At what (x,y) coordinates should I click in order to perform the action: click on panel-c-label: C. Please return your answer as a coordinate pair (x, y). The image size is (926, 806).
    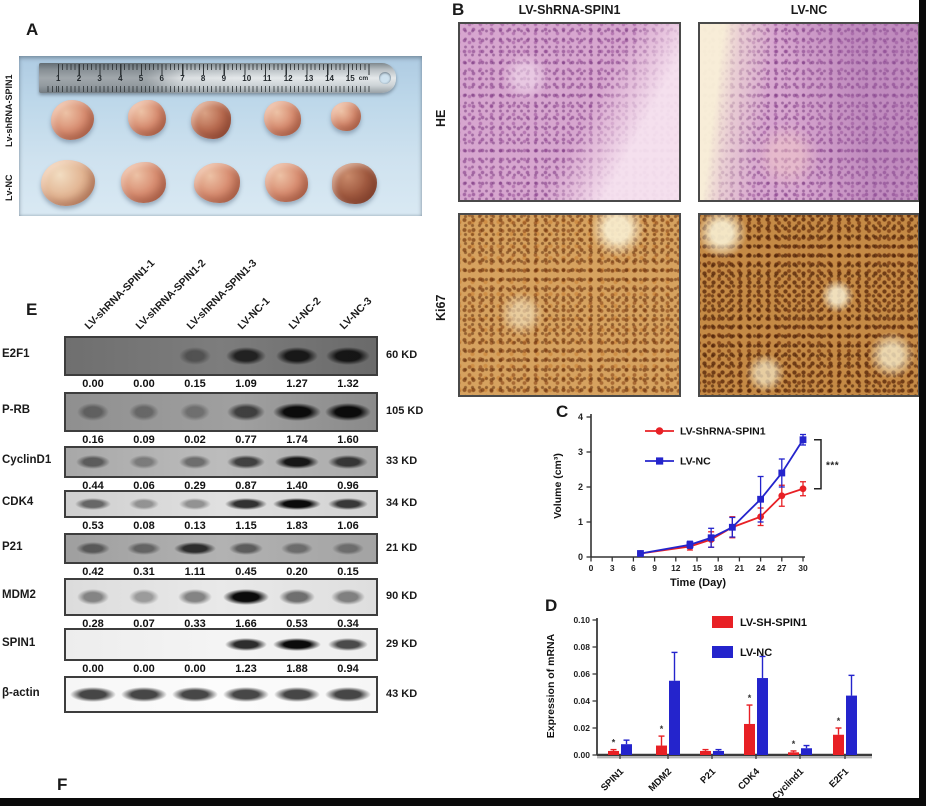
    Looking at the image, I should click on (562, 411).